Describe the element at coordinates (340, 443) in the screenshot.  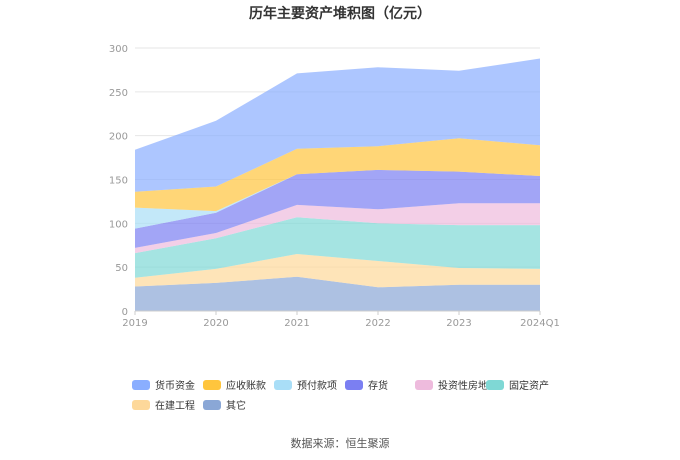
I see `source-note: 数据来源：恒生聚源` at that location.